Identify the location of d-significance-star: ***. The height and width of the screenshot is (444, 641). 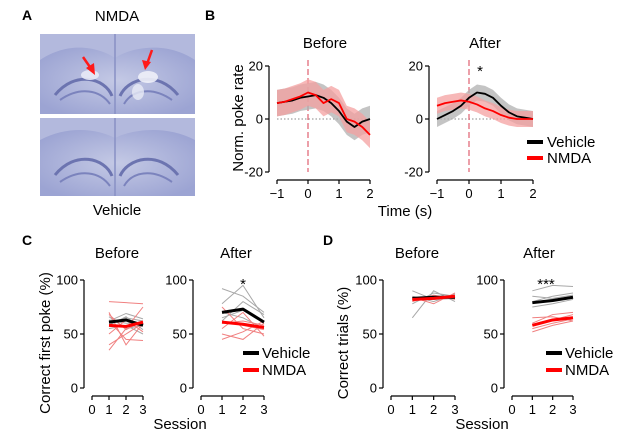
(546, 284).